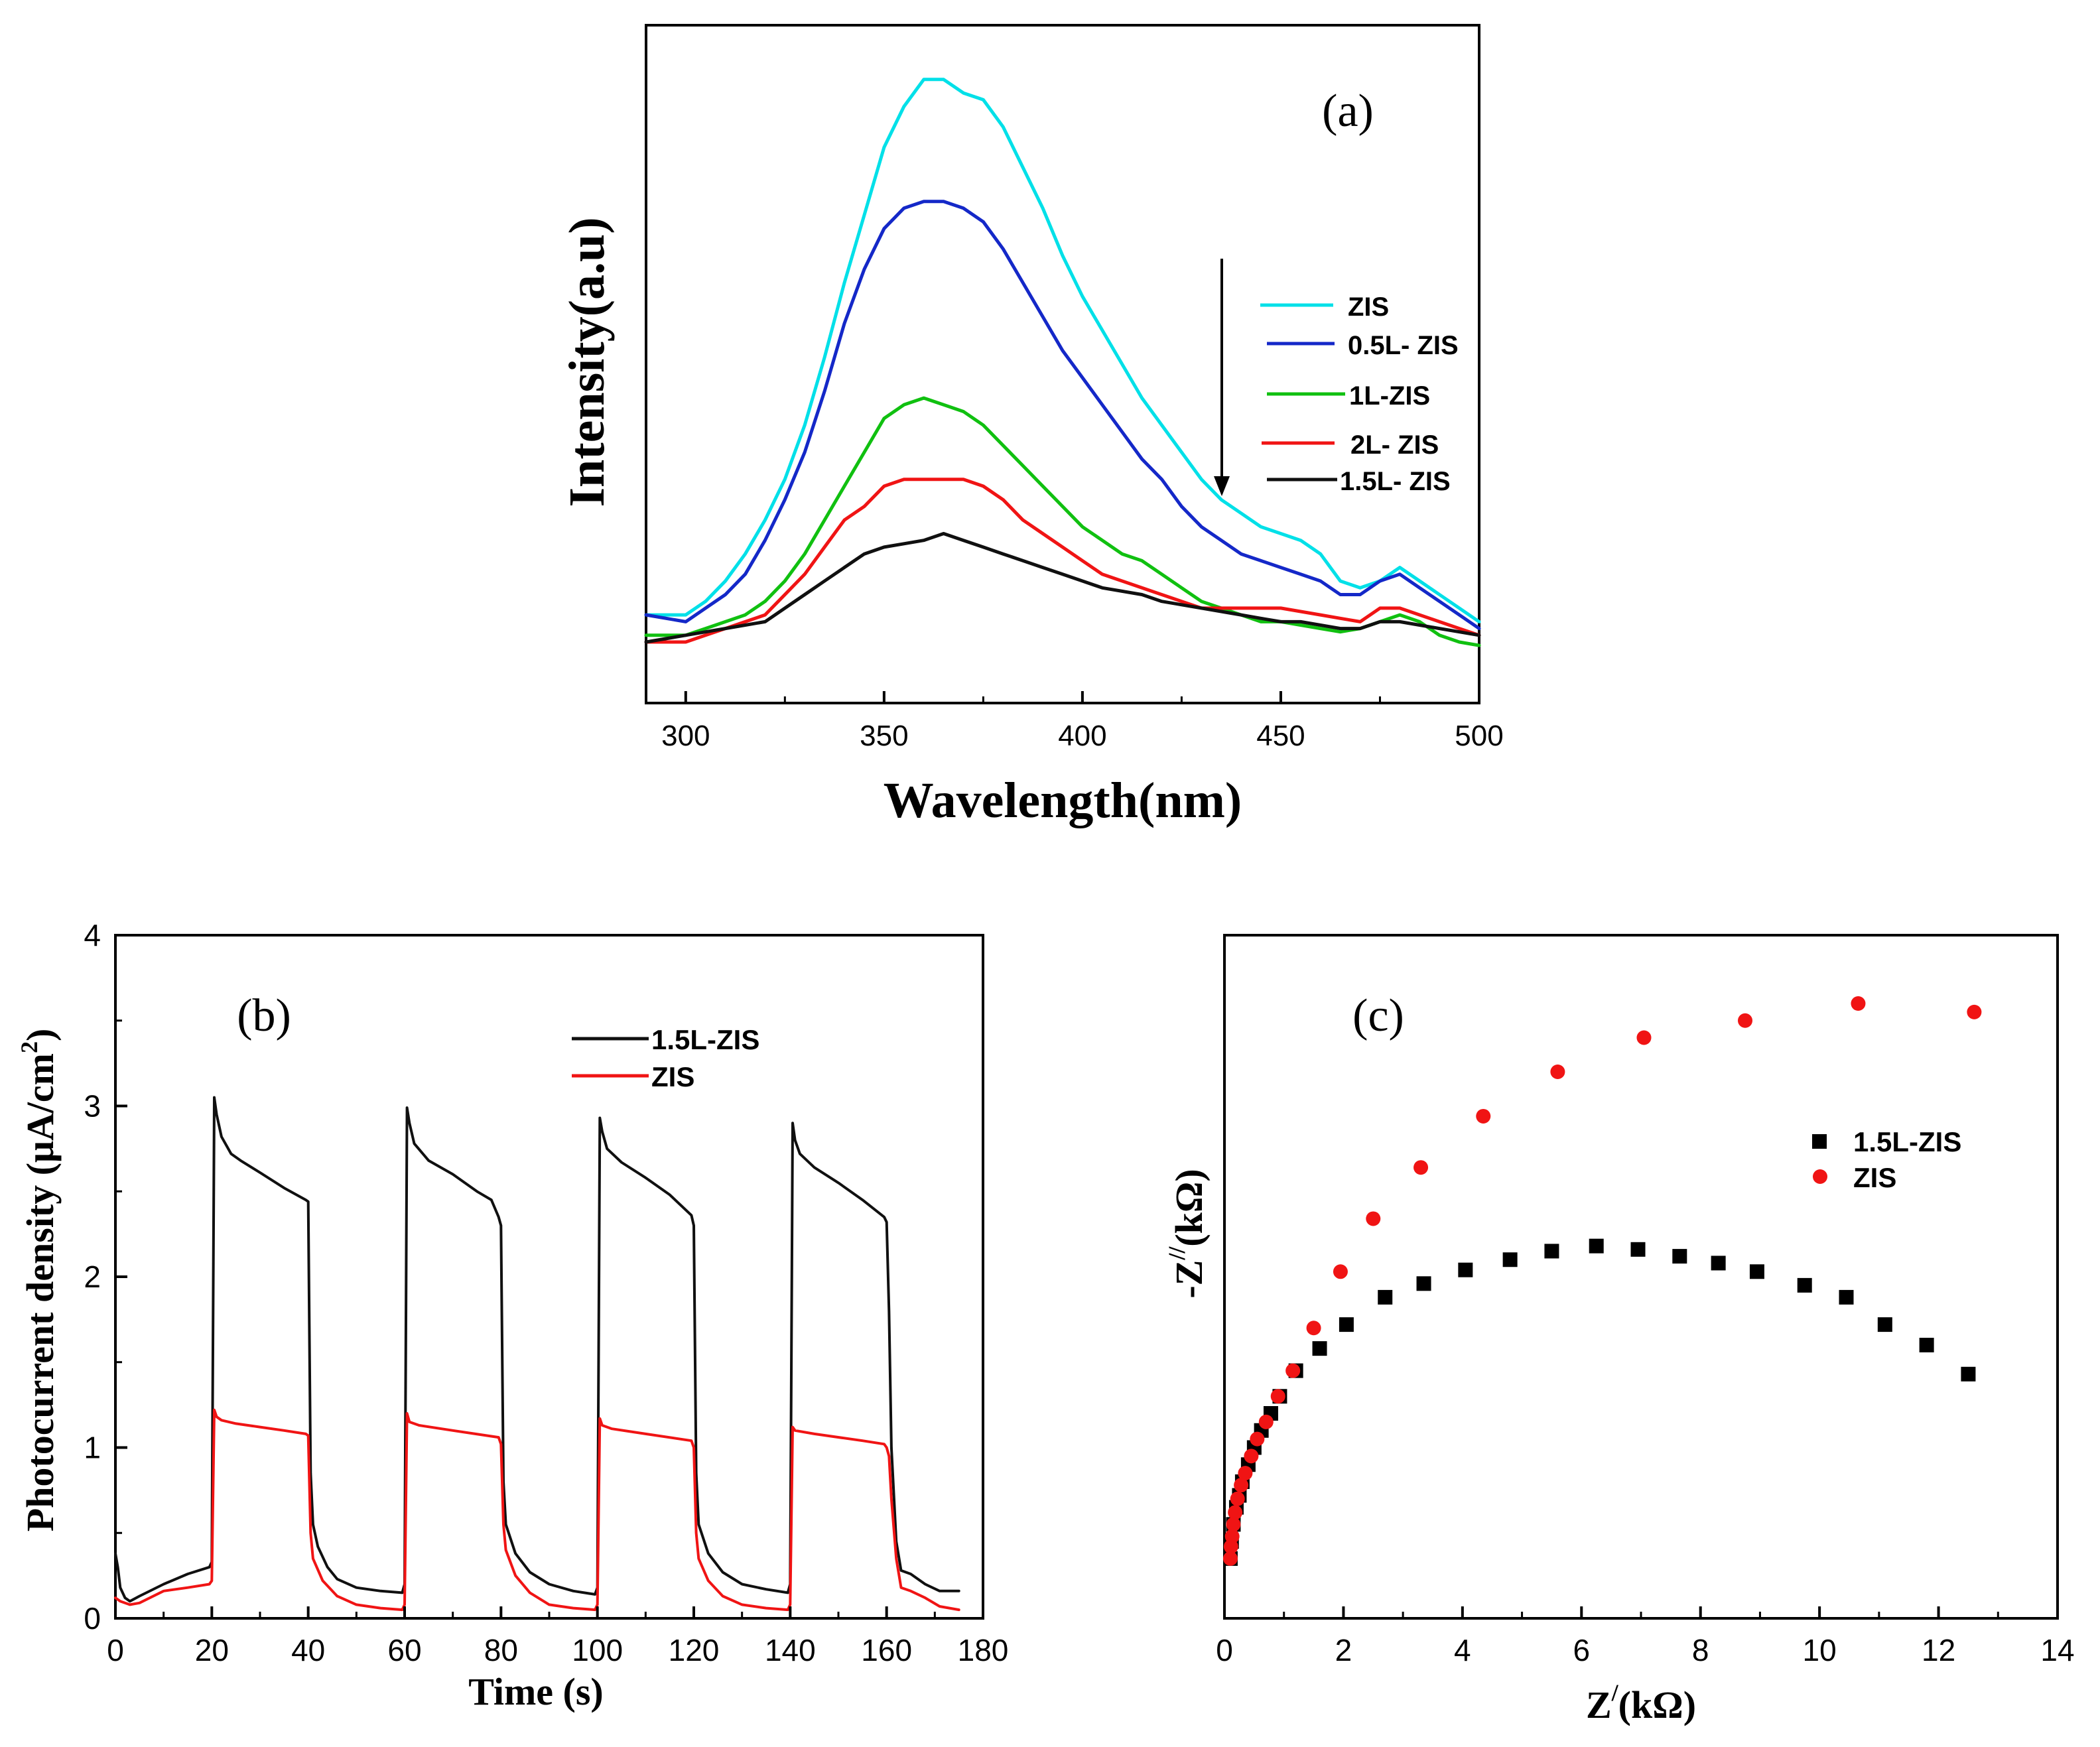 The width and height of the screenshot is (2100, 1747). Describe the element at coordinates (672, 1076) in the screenshot. I see `legend-b-label-1: ZIS` at that location.